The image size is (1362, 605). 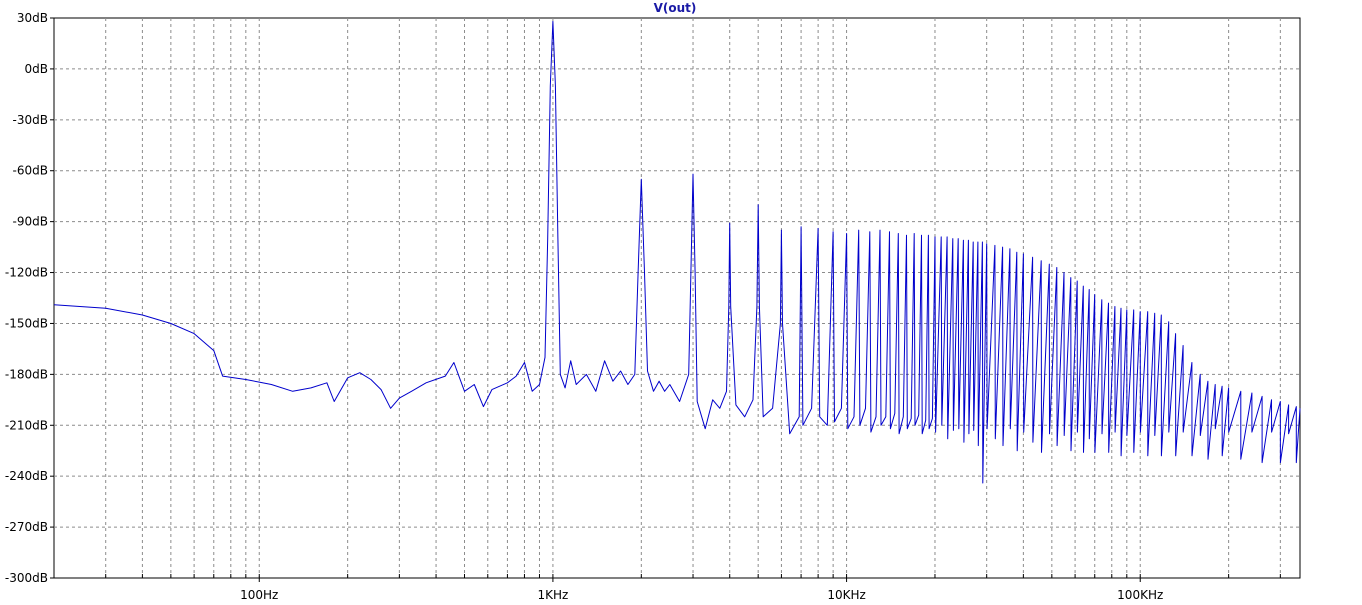 What do you see at coordinates (26, 578) in the screenshot?
I see `y-tick-label: -300dB` at bounding box center [26, 578].